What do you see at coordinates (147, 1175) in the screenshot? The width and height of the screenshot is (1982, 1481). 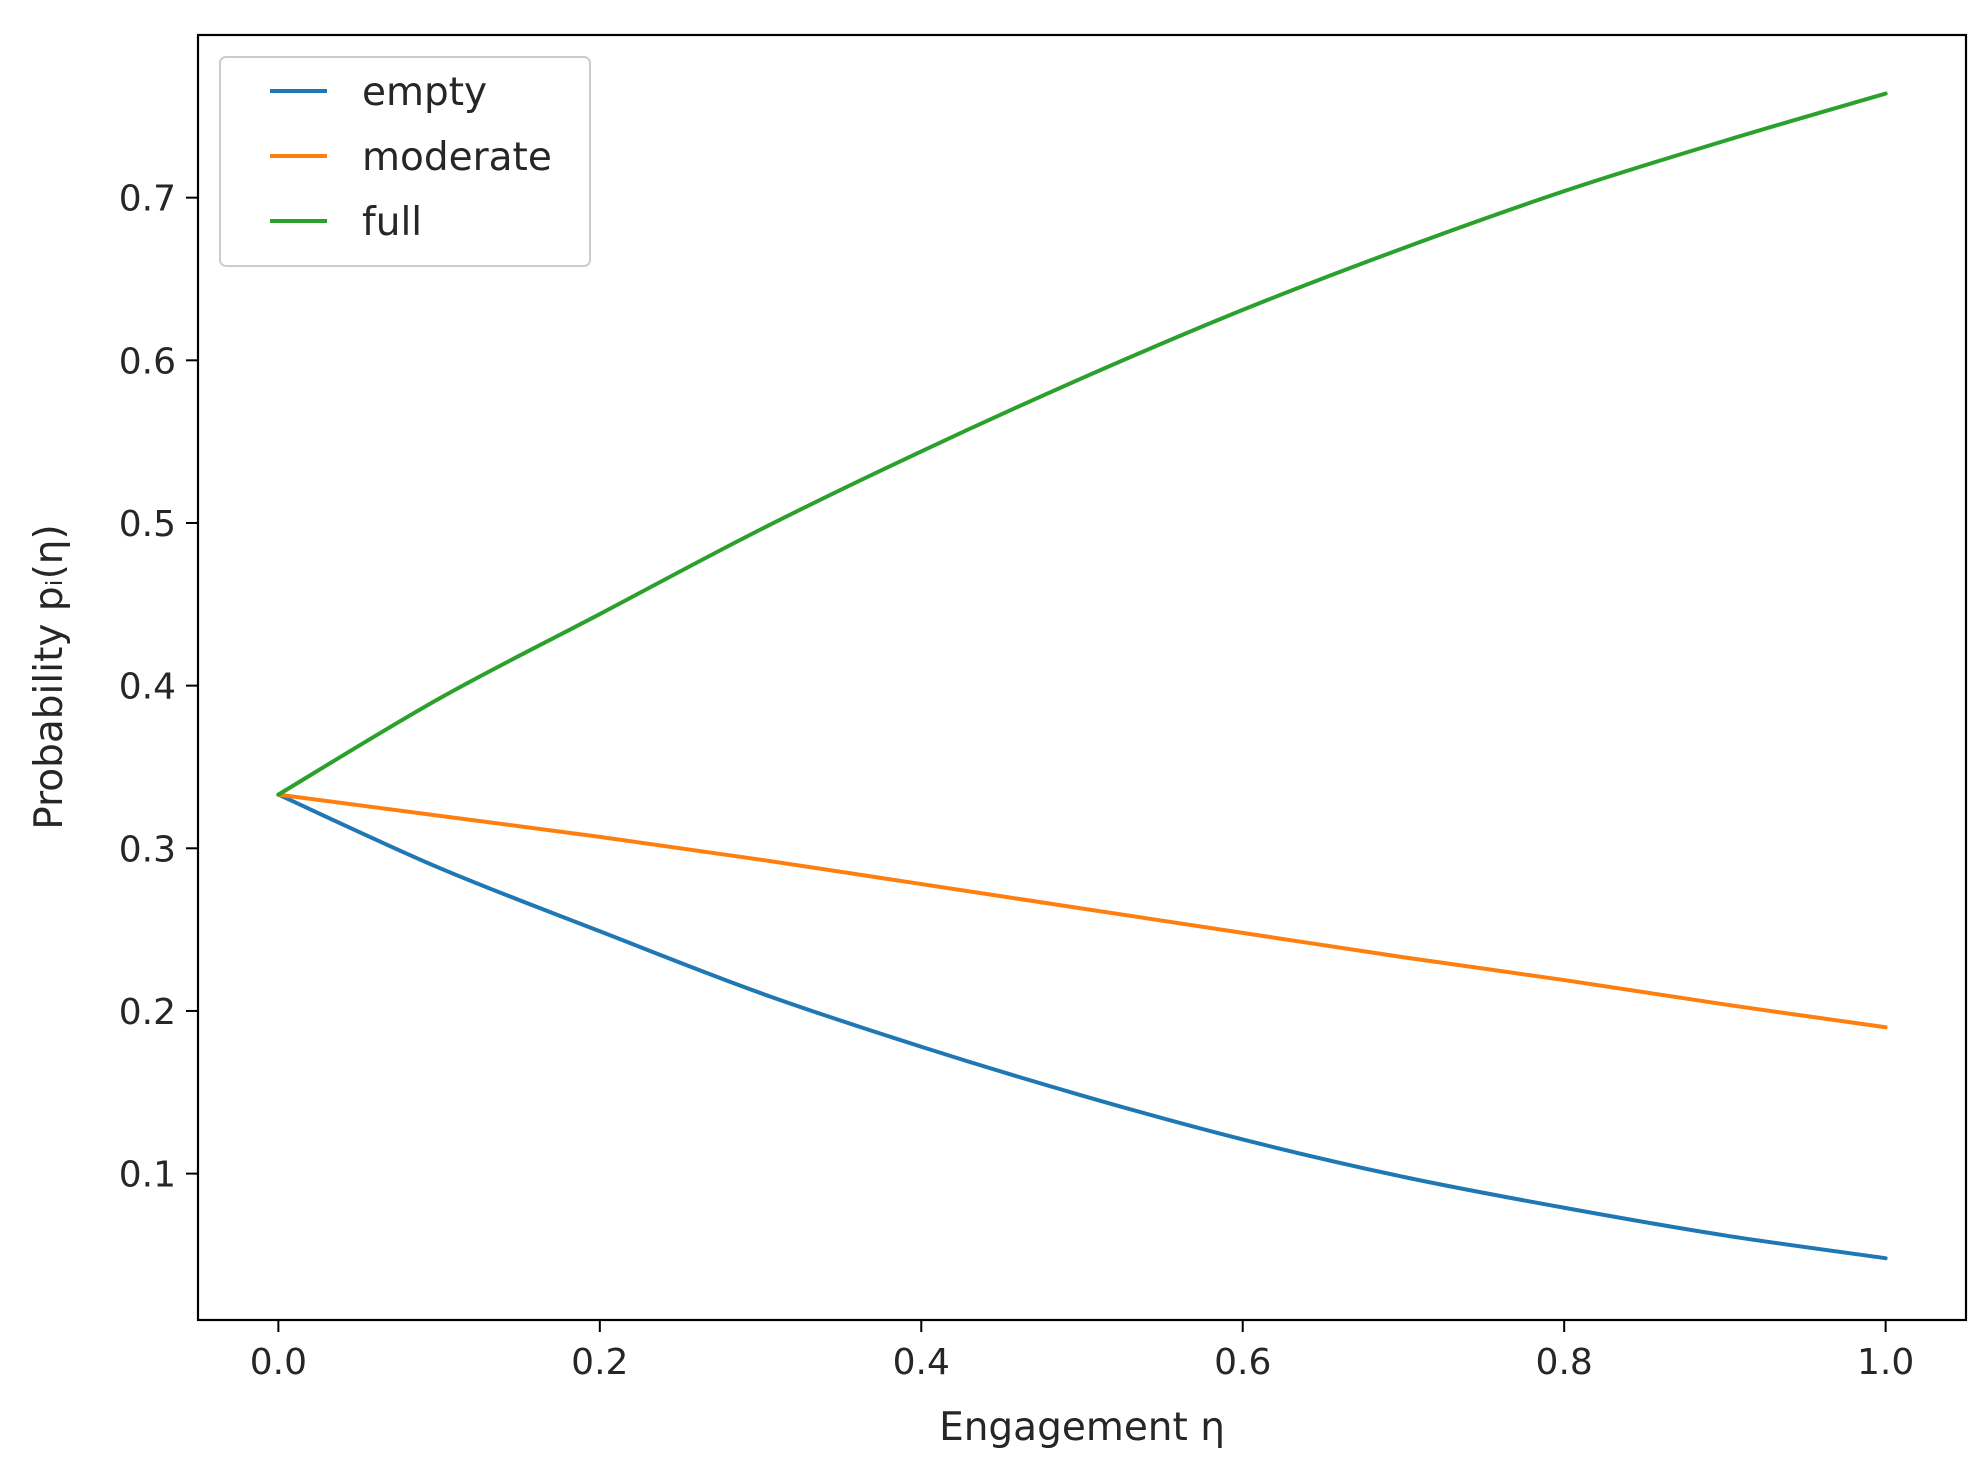 I see `y-tick-label: 0.1` at bounding box center [147, 1175].